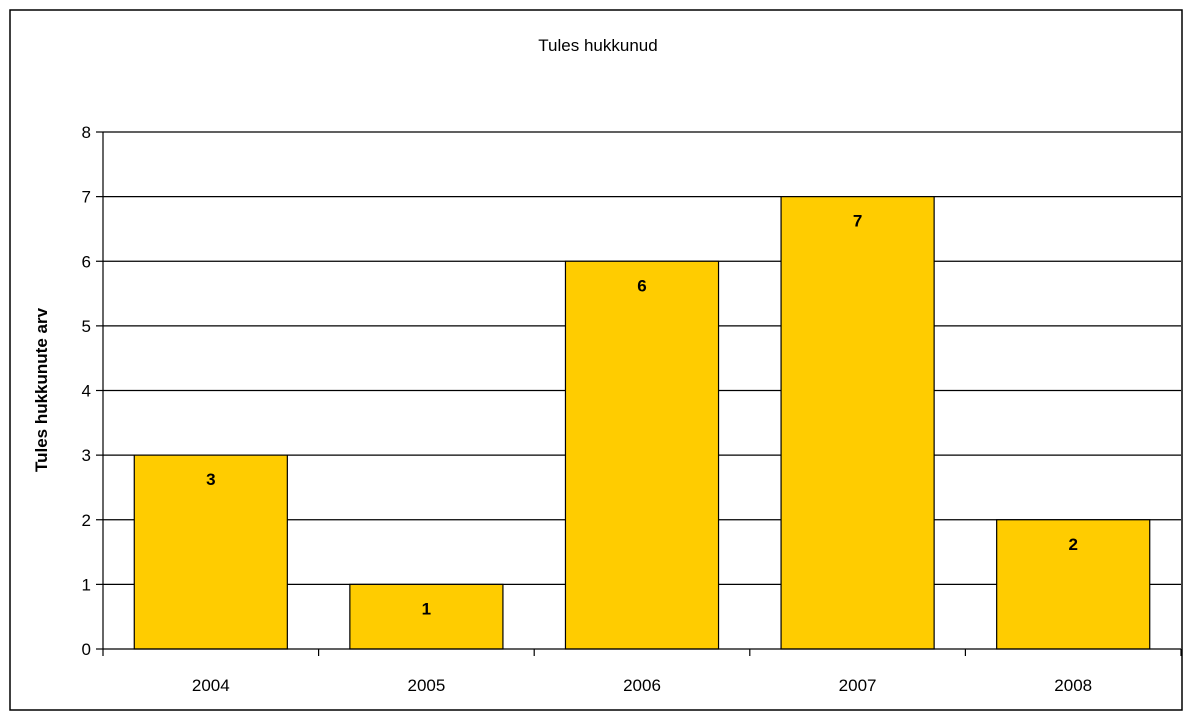  I want to click on chart-title: Tules hukkunud, so click(597, 45).